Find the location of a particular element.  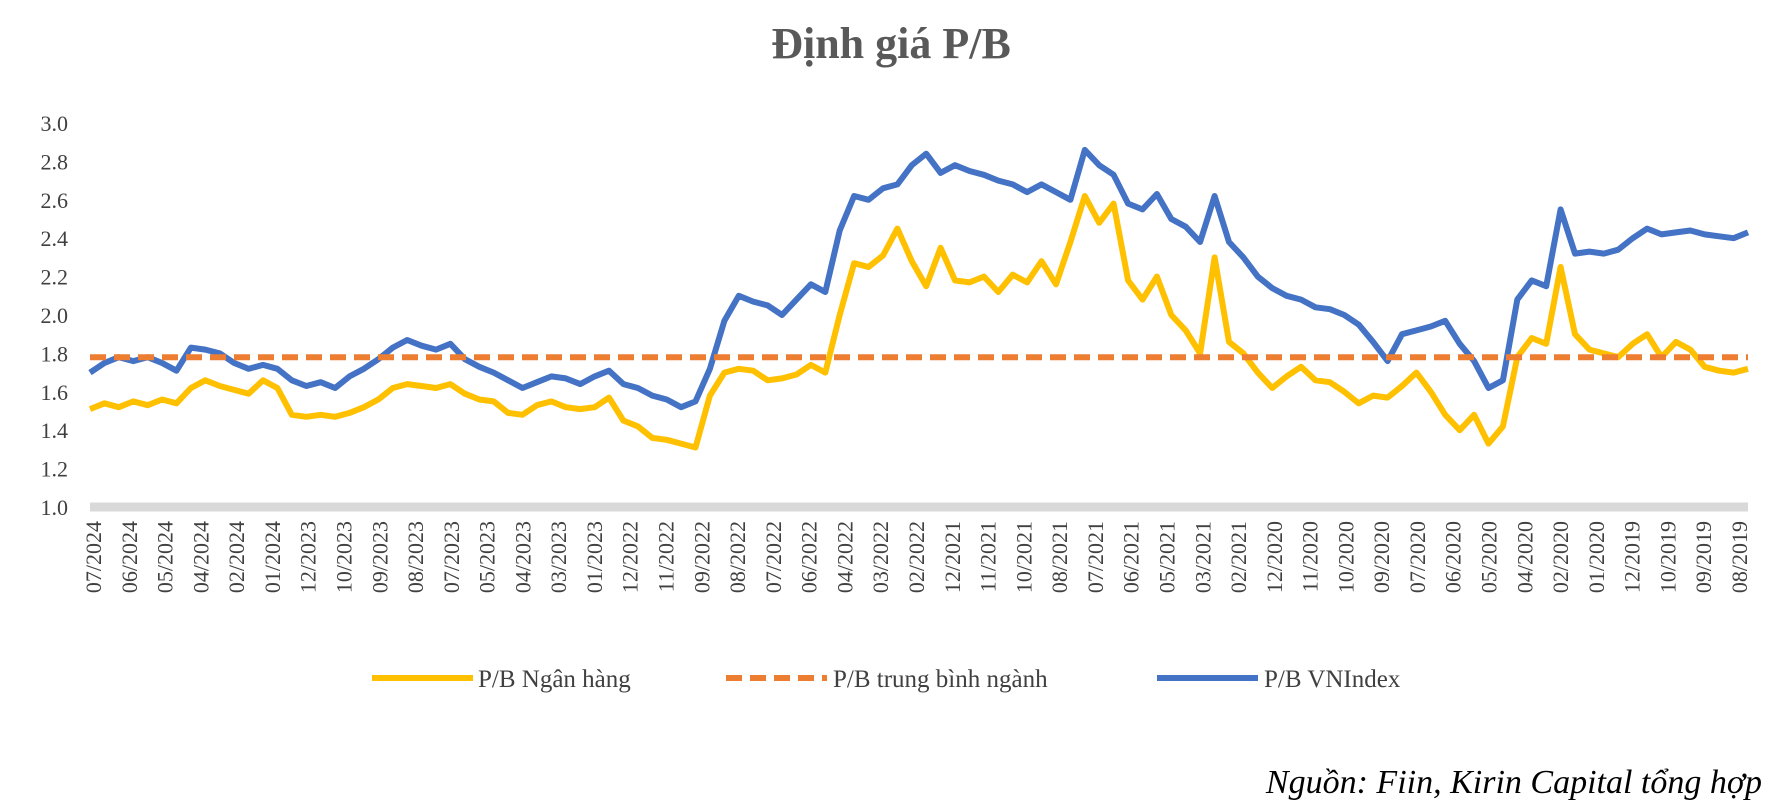

x-tick-label: 10/2019 is located at coordinates (1667, 557).